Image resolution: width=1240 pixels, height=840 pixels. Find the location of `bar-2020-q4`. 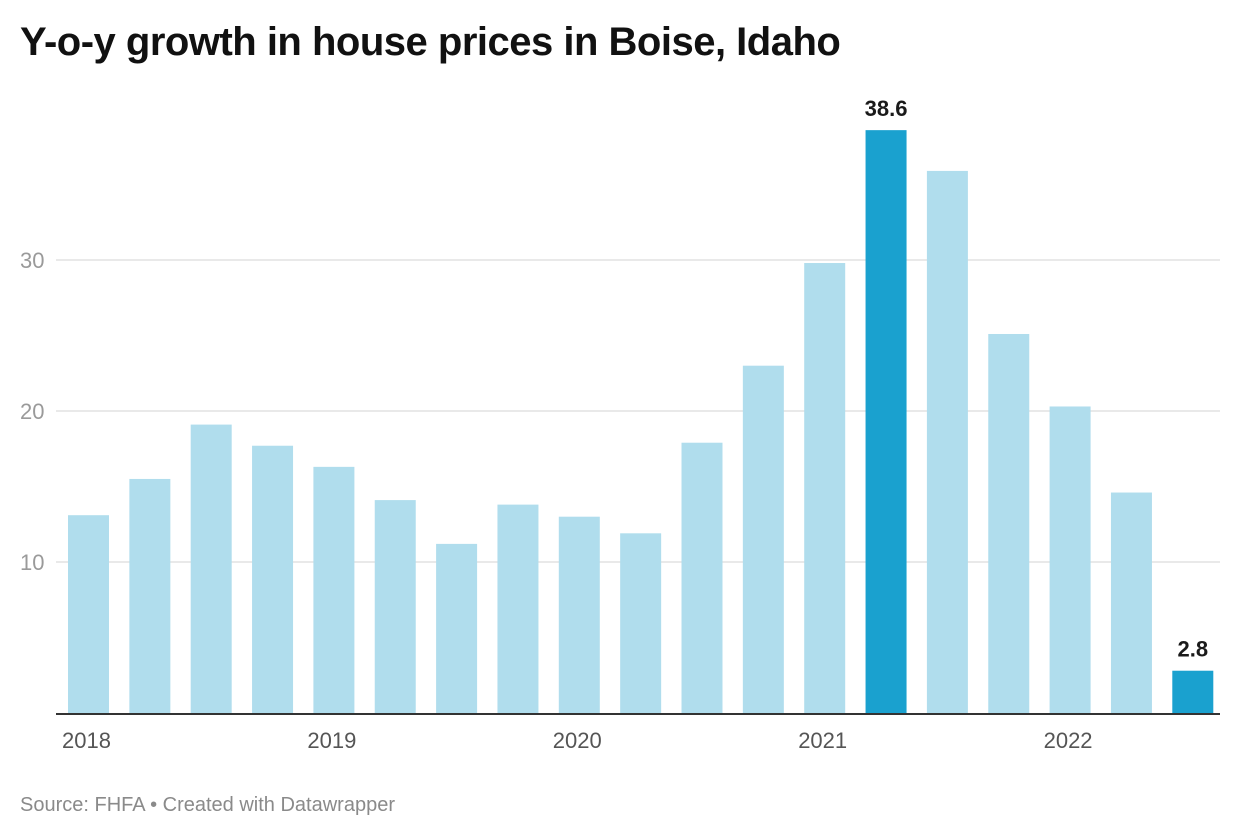

bar-2020-q4 is located at coordinates (763, 539).